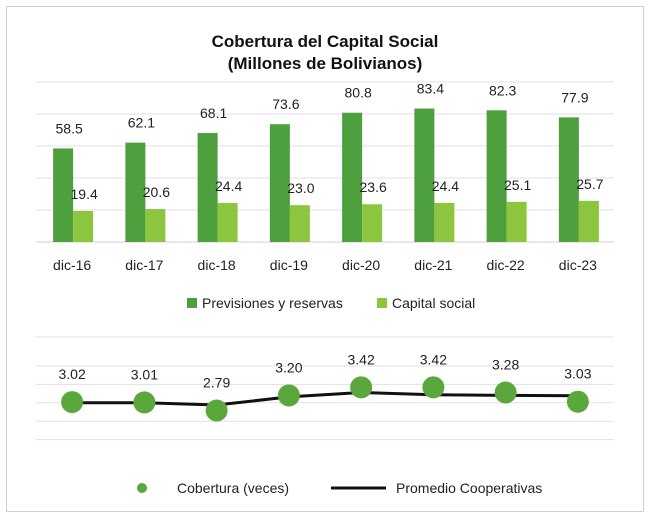 This screenshot has width=651, height=518. I want to click on legend-previsiones: Previsiones y reservas, so click(272, 303).